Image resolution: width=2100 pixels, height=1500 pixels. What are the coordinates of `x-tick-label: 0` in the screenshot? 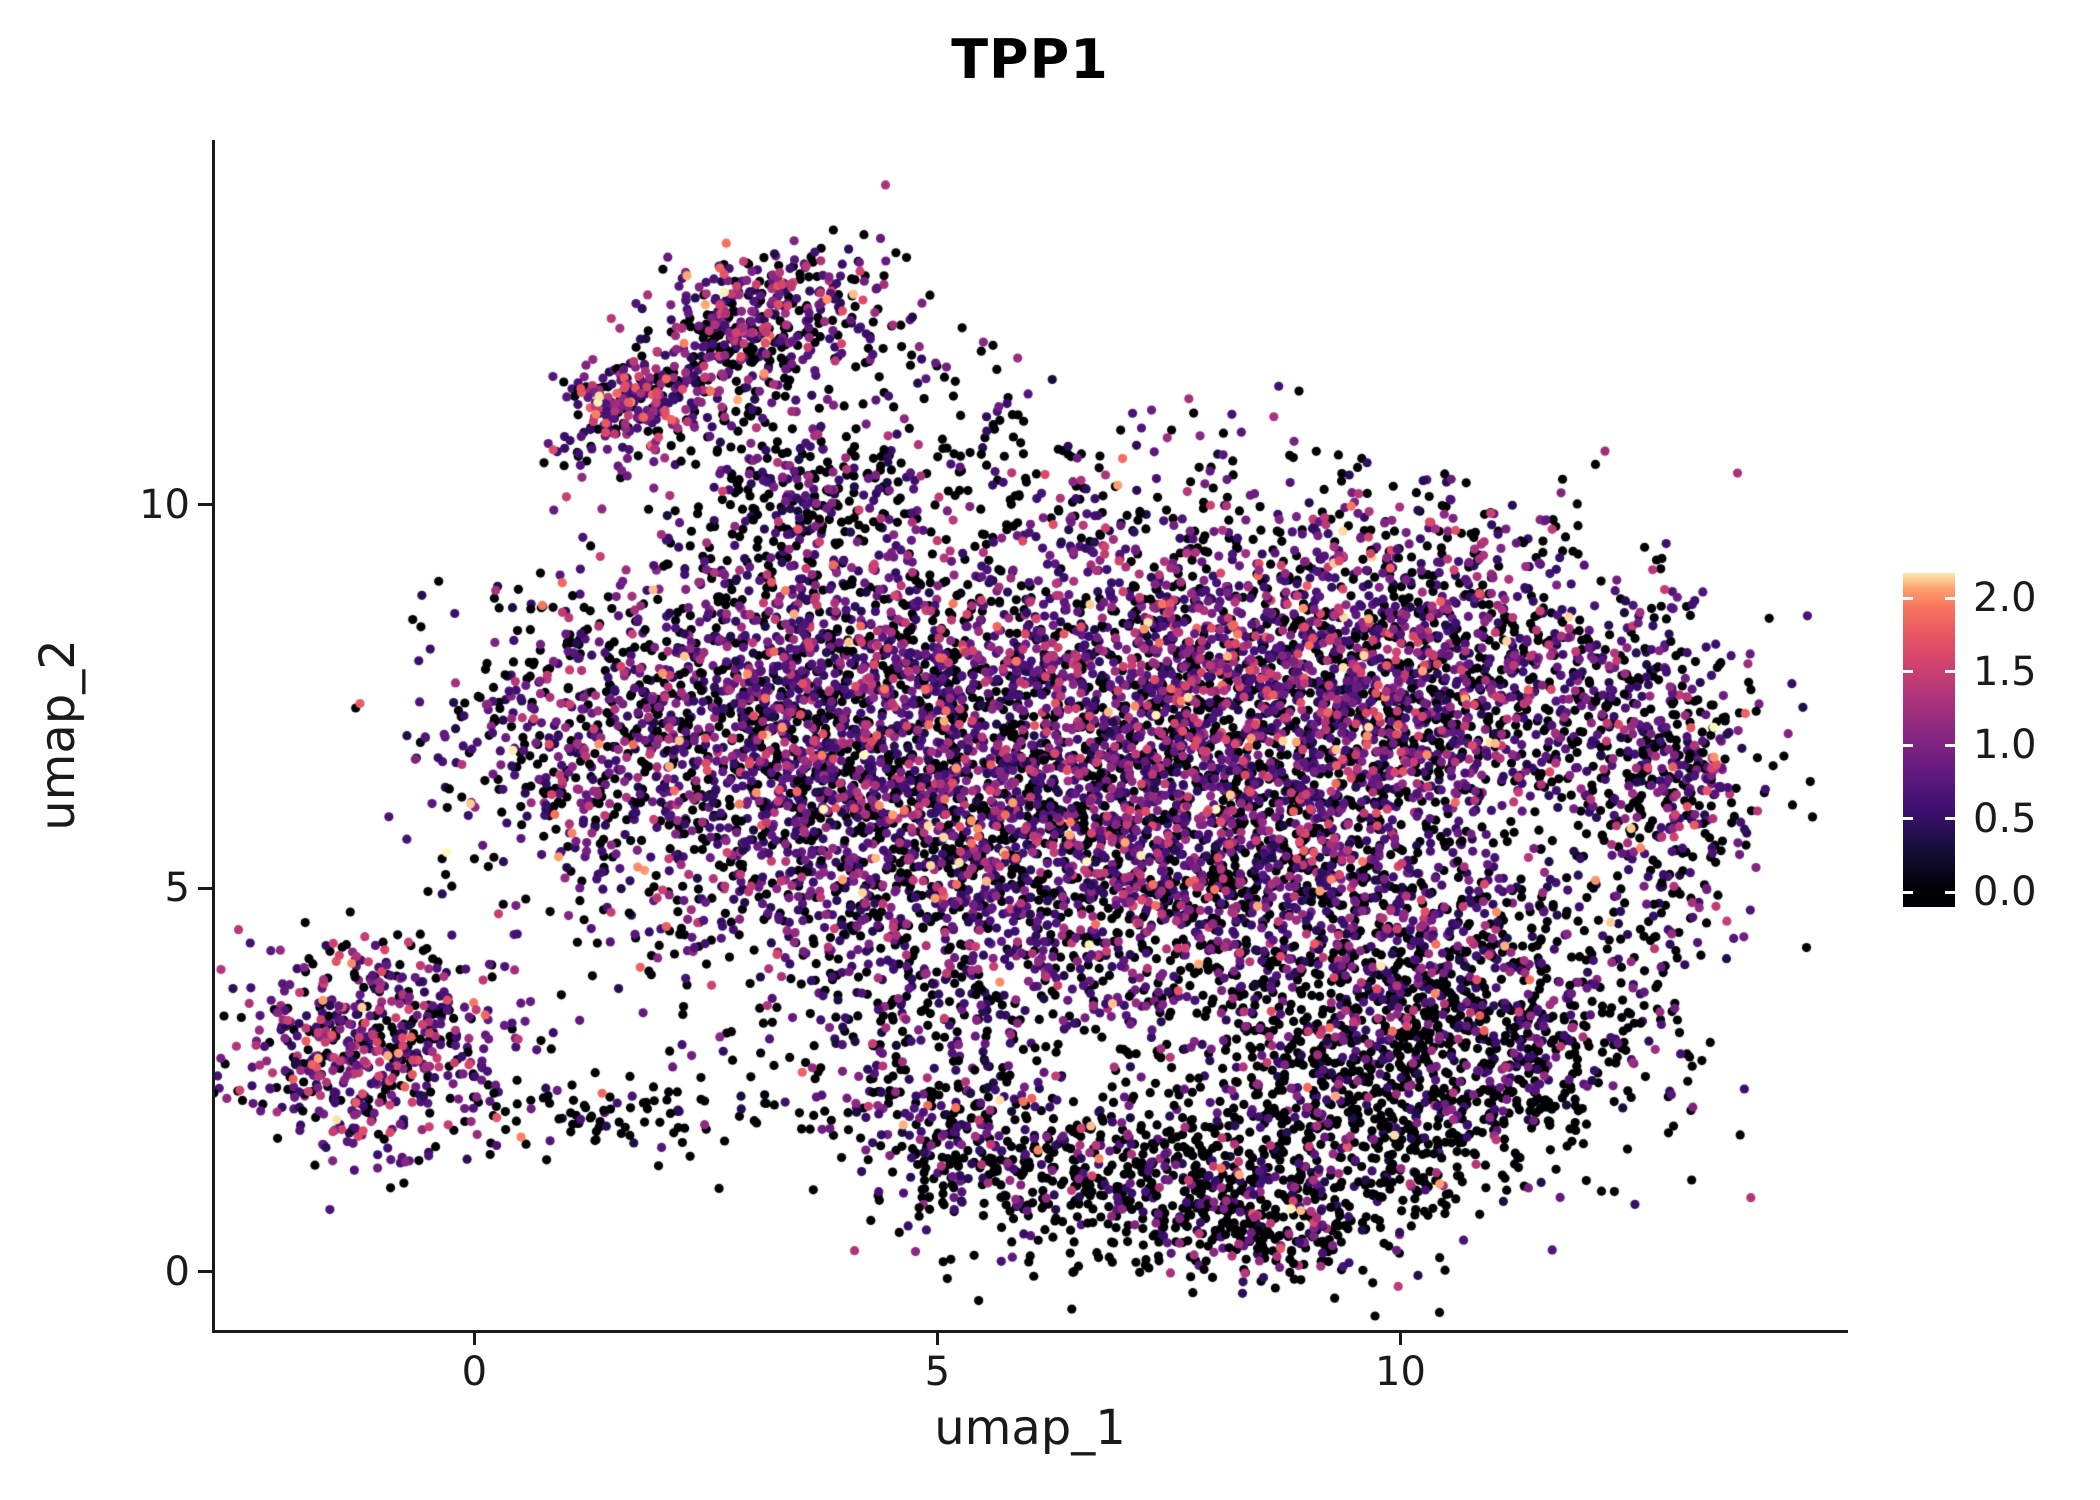 It's located at (474, 1372).